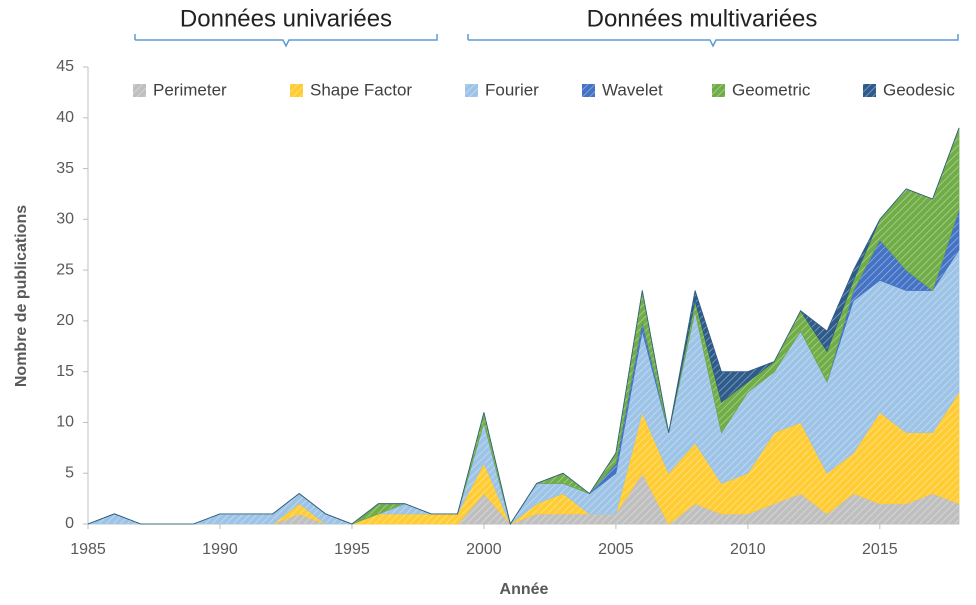 The width and height of the screenshot is (976, 605). Describe the element at coordinates (616, 549) in the screenshot. I see `x-tick-label: 2005` at that location.